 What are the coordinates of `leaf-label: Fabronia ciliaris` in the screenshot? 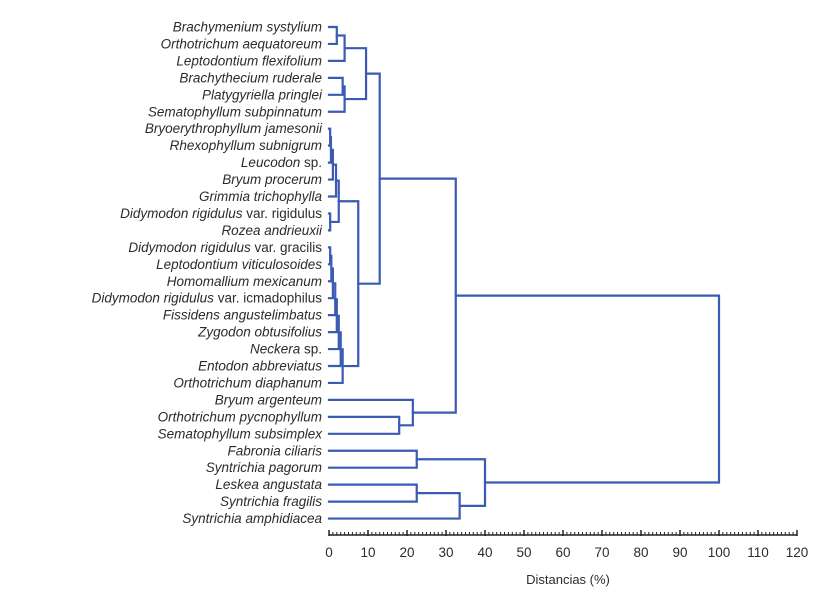 It's located at (274, 450).